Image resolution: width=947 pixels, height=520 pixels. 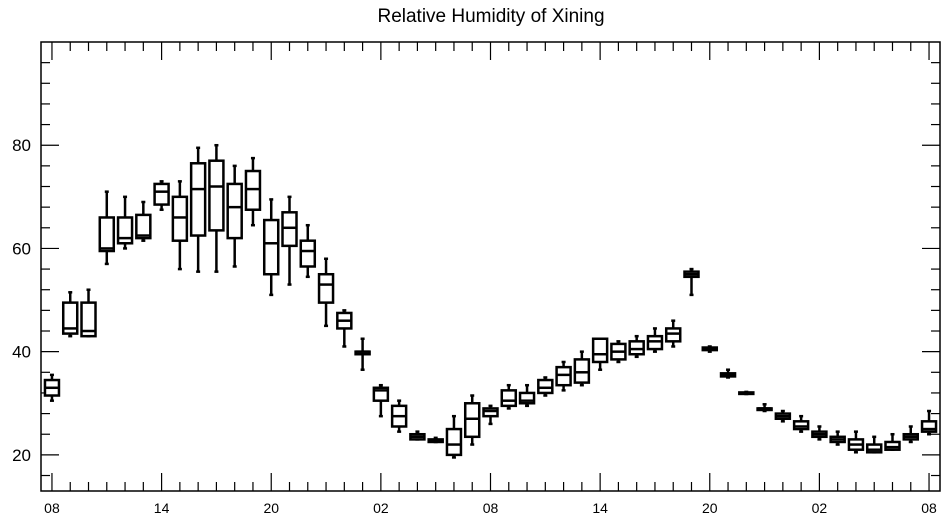 What do you see at coordinates (21, 455) in the screenshot?
I see `y-tick-label: 20` at bounding box center [21, 455].